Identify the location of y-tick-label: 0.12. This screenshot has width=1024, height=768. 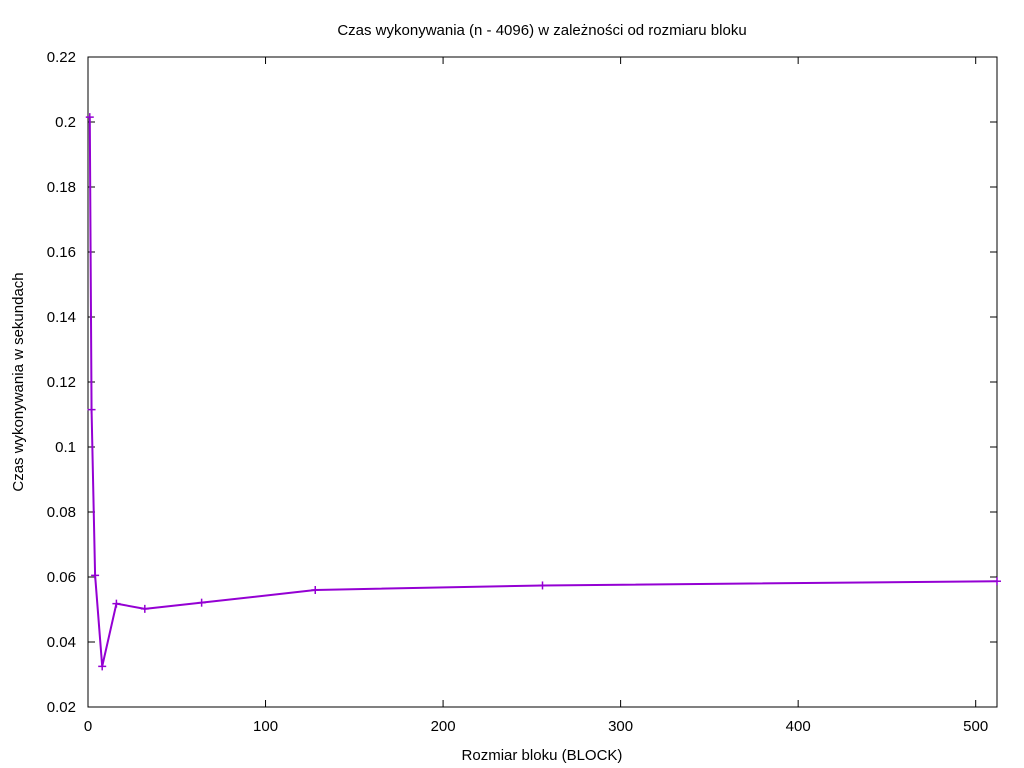
(61, 382).